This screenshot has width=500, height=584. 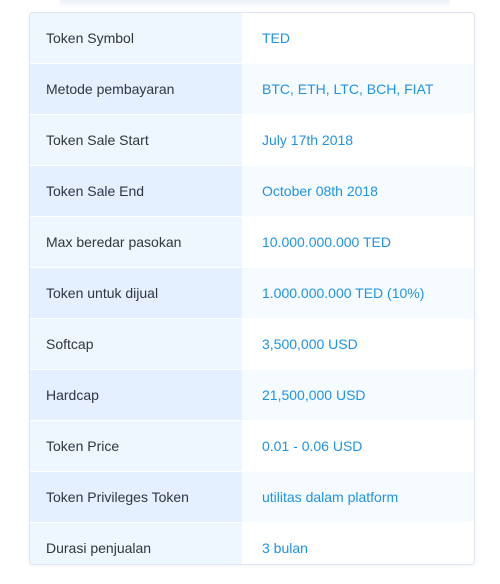 I want to click on row-value: 0.01 - 0.06 USD, so click(x=358, y=446).